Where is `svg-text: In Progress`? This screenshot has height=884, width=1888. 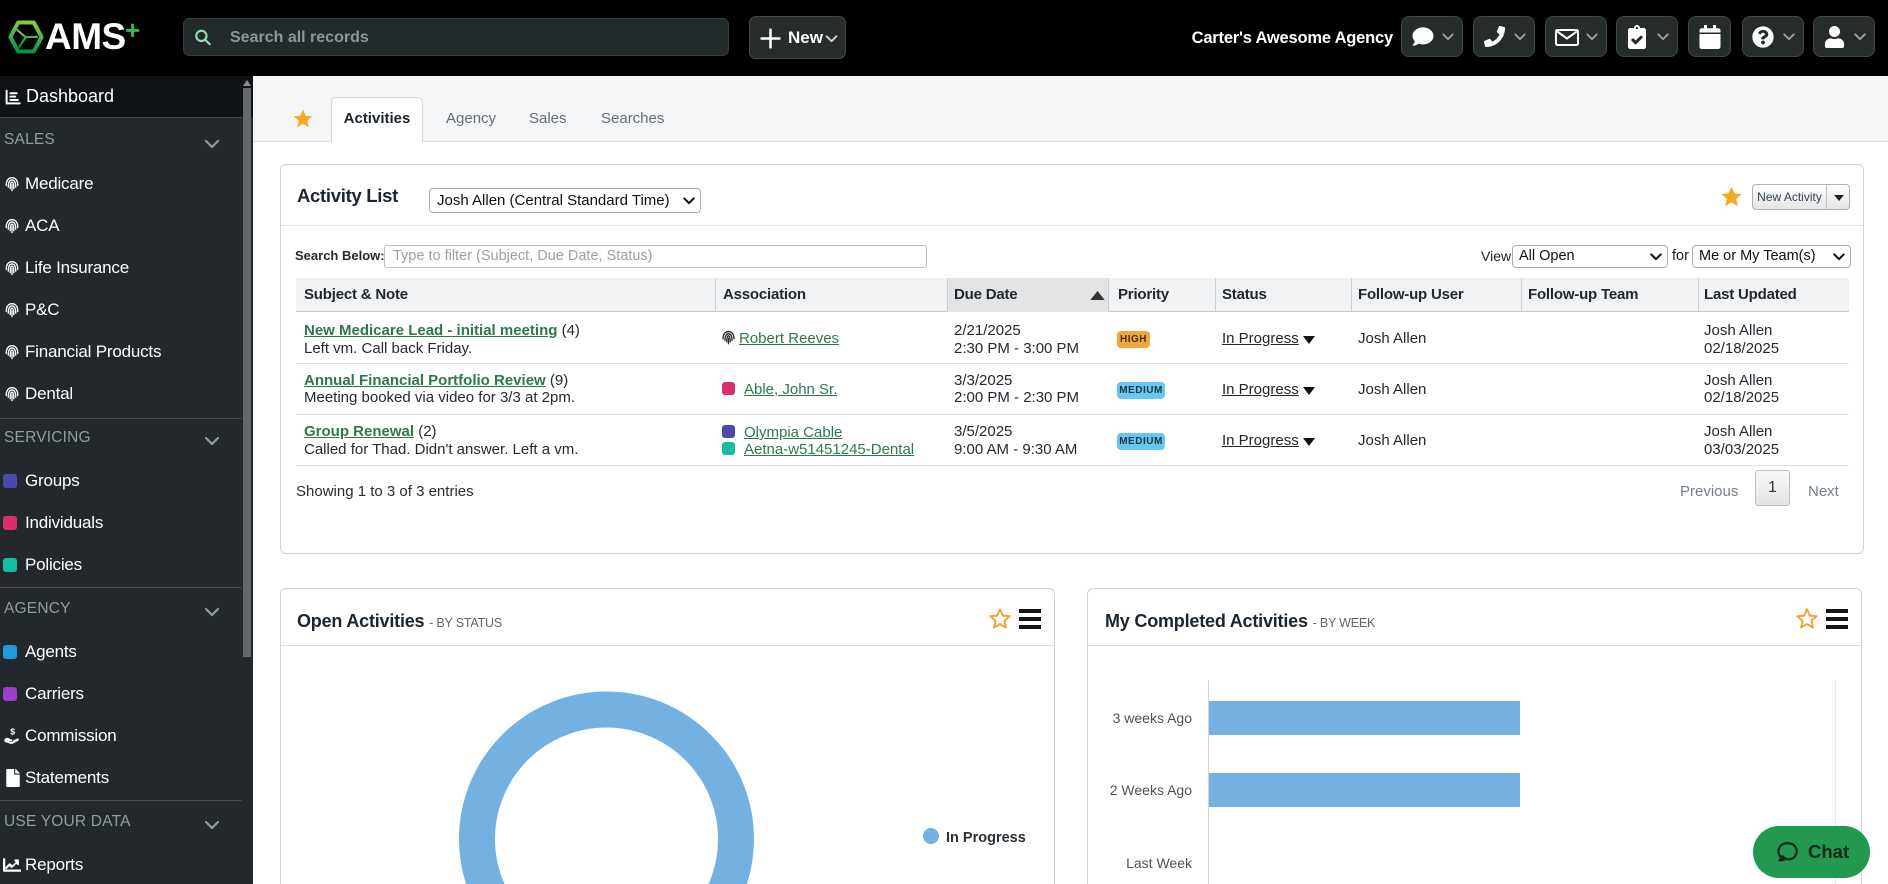
svg-text: In Progress is located at coordinates (986, 838).